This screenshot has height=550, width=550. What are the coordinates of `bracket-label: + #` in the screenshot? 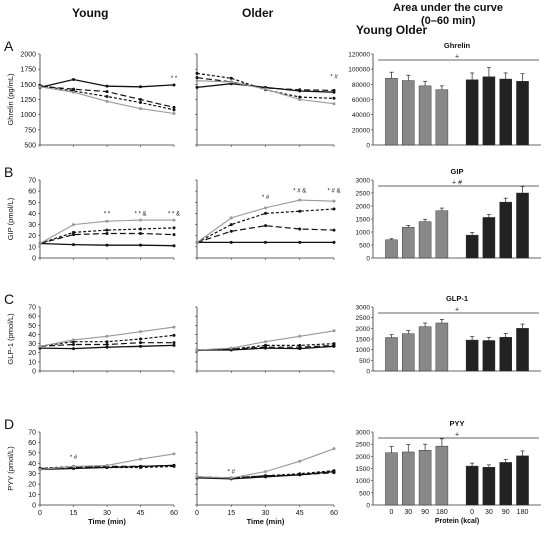 It's located at (457, 183).